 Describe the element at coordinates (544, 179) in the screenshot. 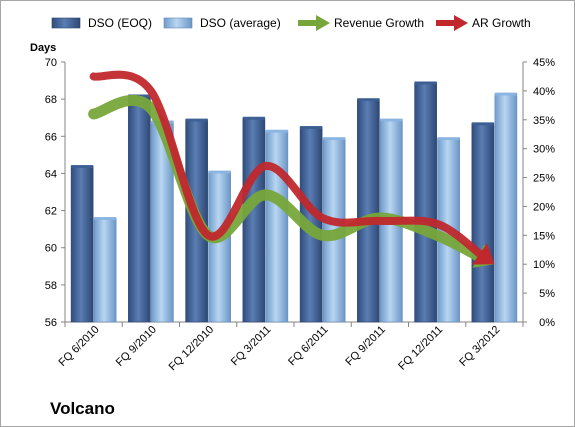

I see `right-tick-label: 25%` at that location.